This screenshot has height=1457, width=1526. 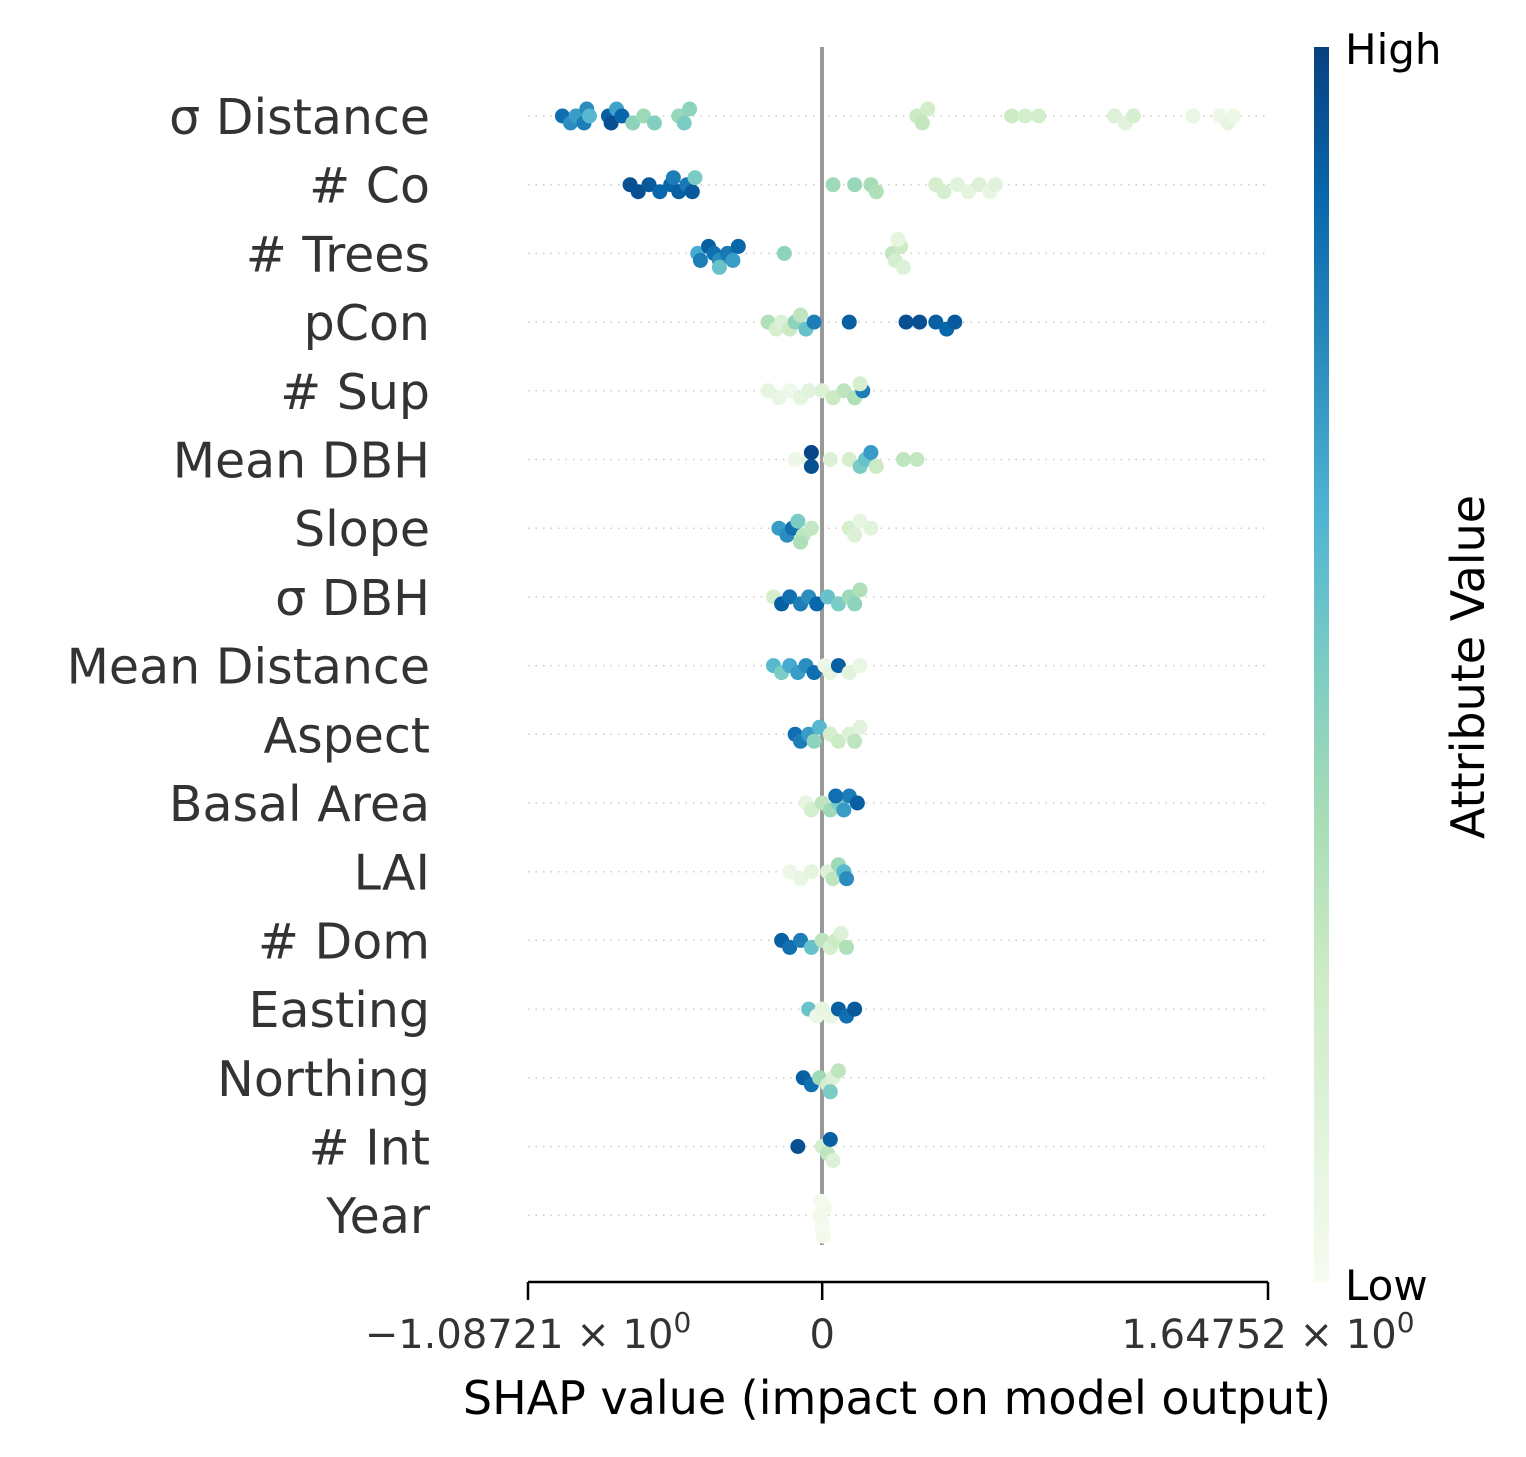 I want to click on feature-label: Mean Distance, so click(x=248, y=667).